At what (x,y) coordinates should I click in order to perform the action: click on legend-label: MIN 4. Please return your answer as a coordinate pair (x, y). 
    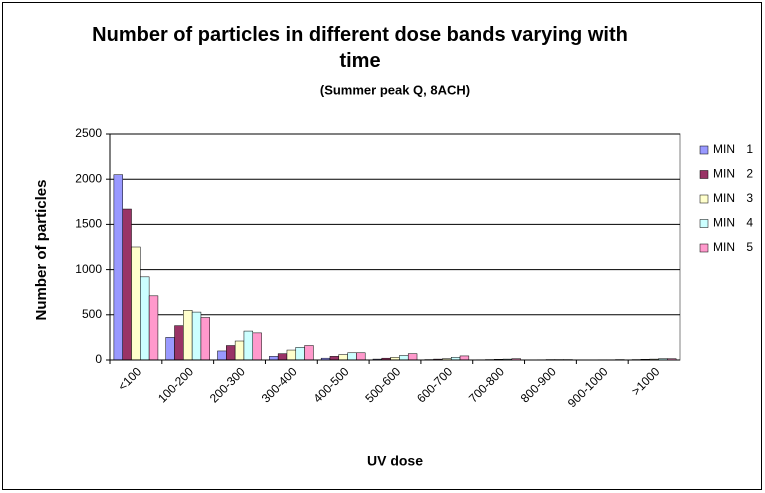
    Looking at the image, I should click on (733, 223).